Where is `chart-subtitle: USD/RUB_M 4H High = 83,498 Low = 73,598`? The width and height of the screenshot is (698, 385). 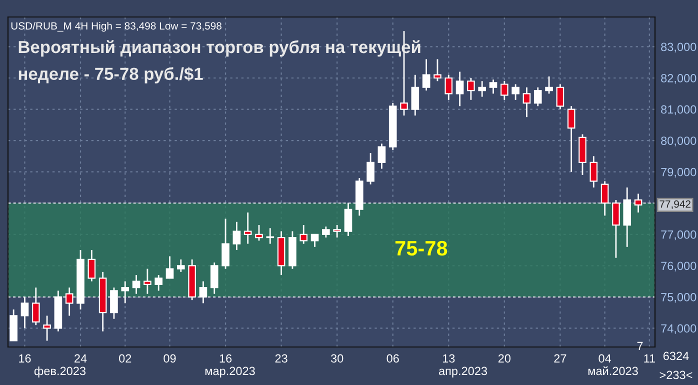
chart-subtitle: USD/RUB_M 4H High = 83,498 Low = 73,598 is located at coordinates (116, 27).